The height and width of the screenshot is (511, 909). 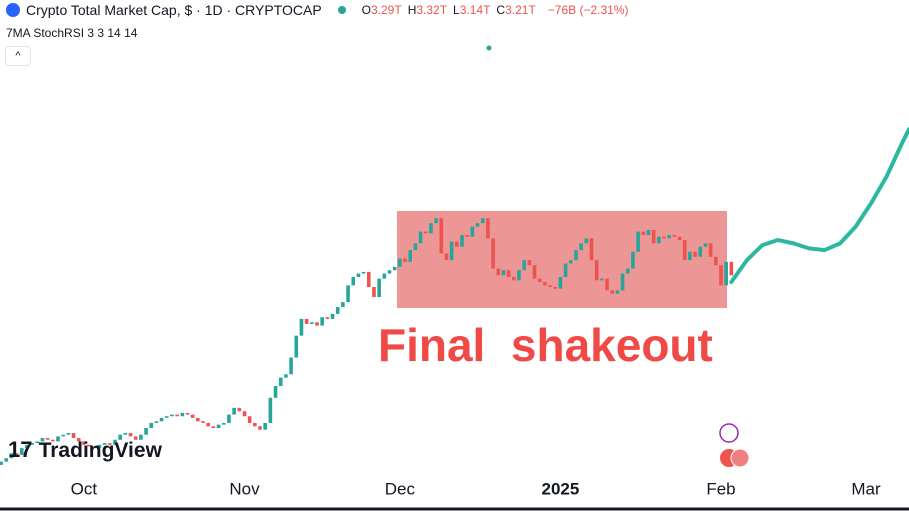 What do you see at coordinates (432, 10) in the screenshot?
I see `ohlc-value: 3.32T` at bounding box center [432, 10].